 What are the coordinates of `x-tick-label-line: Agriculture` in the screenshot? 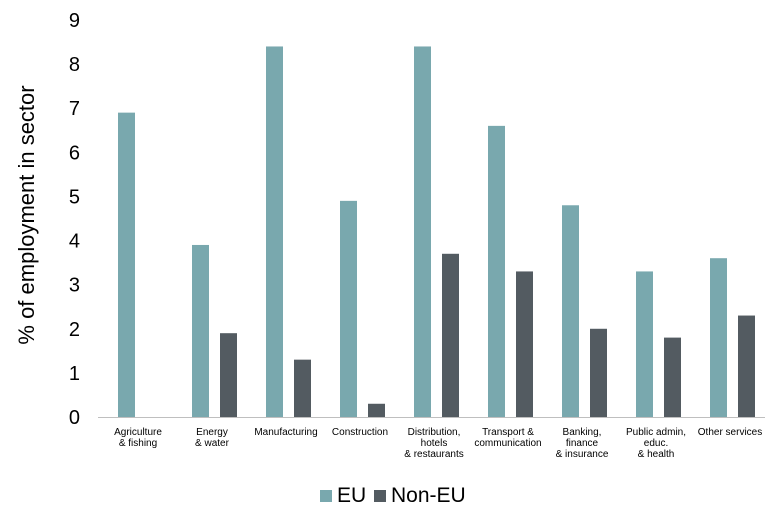 It's located at (138, 432).